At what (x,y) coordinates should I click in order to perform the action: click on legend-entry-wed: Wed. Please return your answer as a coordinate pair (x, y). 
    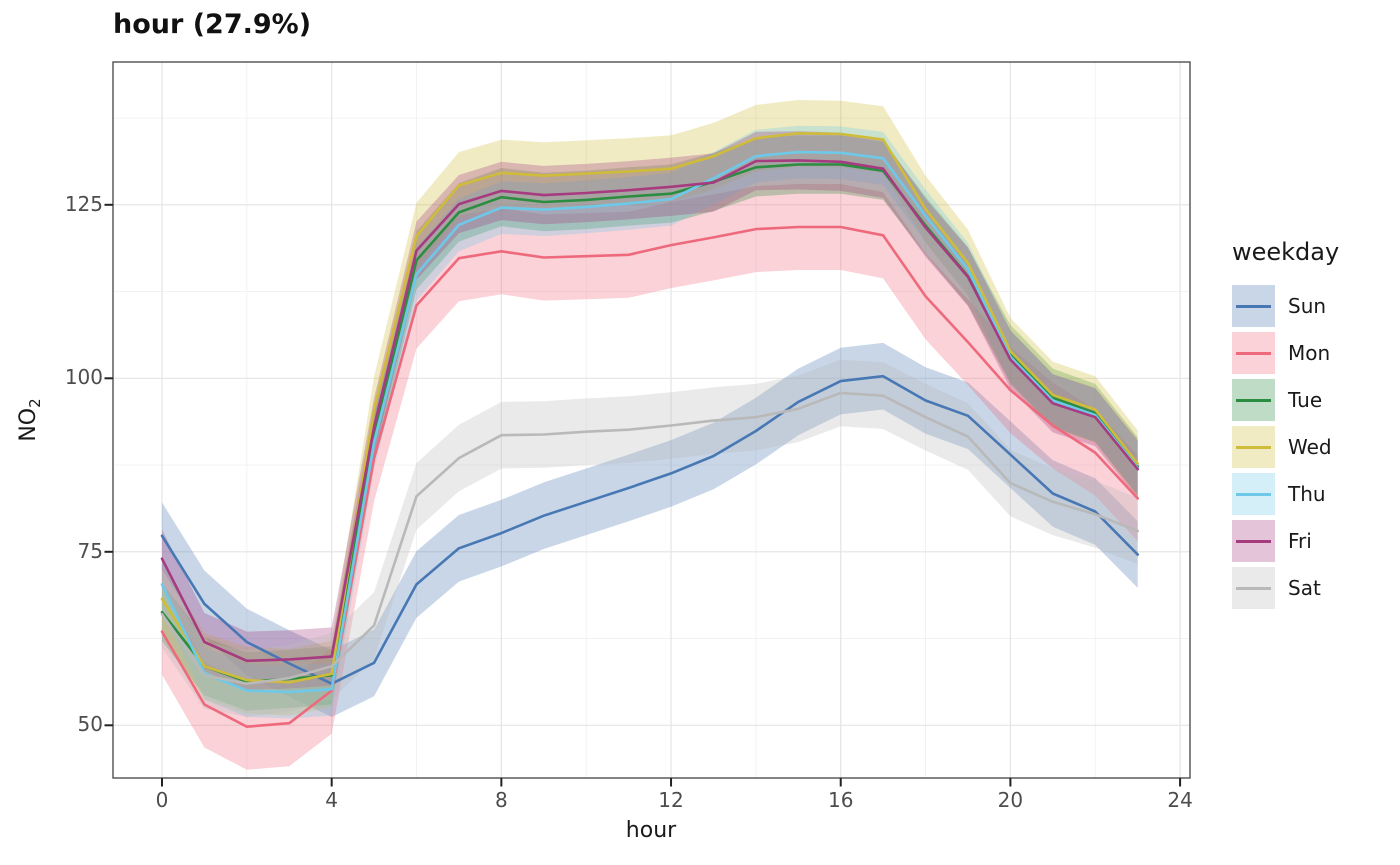
    Looking at the image, I should click on (1285, 447).